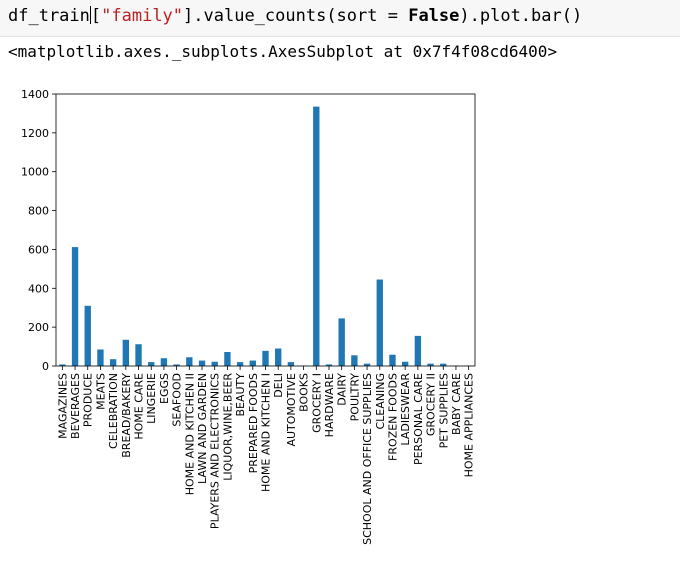 The height and width of the screenshot is (578, 680). I want to click on x-tick-label: CELEBRATION, so click(113, 411).